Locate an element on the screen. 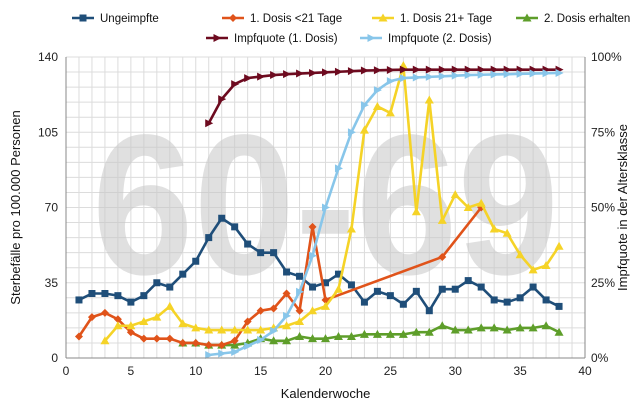  legend-label: 1. Dosis 21+ Tage is located at coordinates (446, 19).